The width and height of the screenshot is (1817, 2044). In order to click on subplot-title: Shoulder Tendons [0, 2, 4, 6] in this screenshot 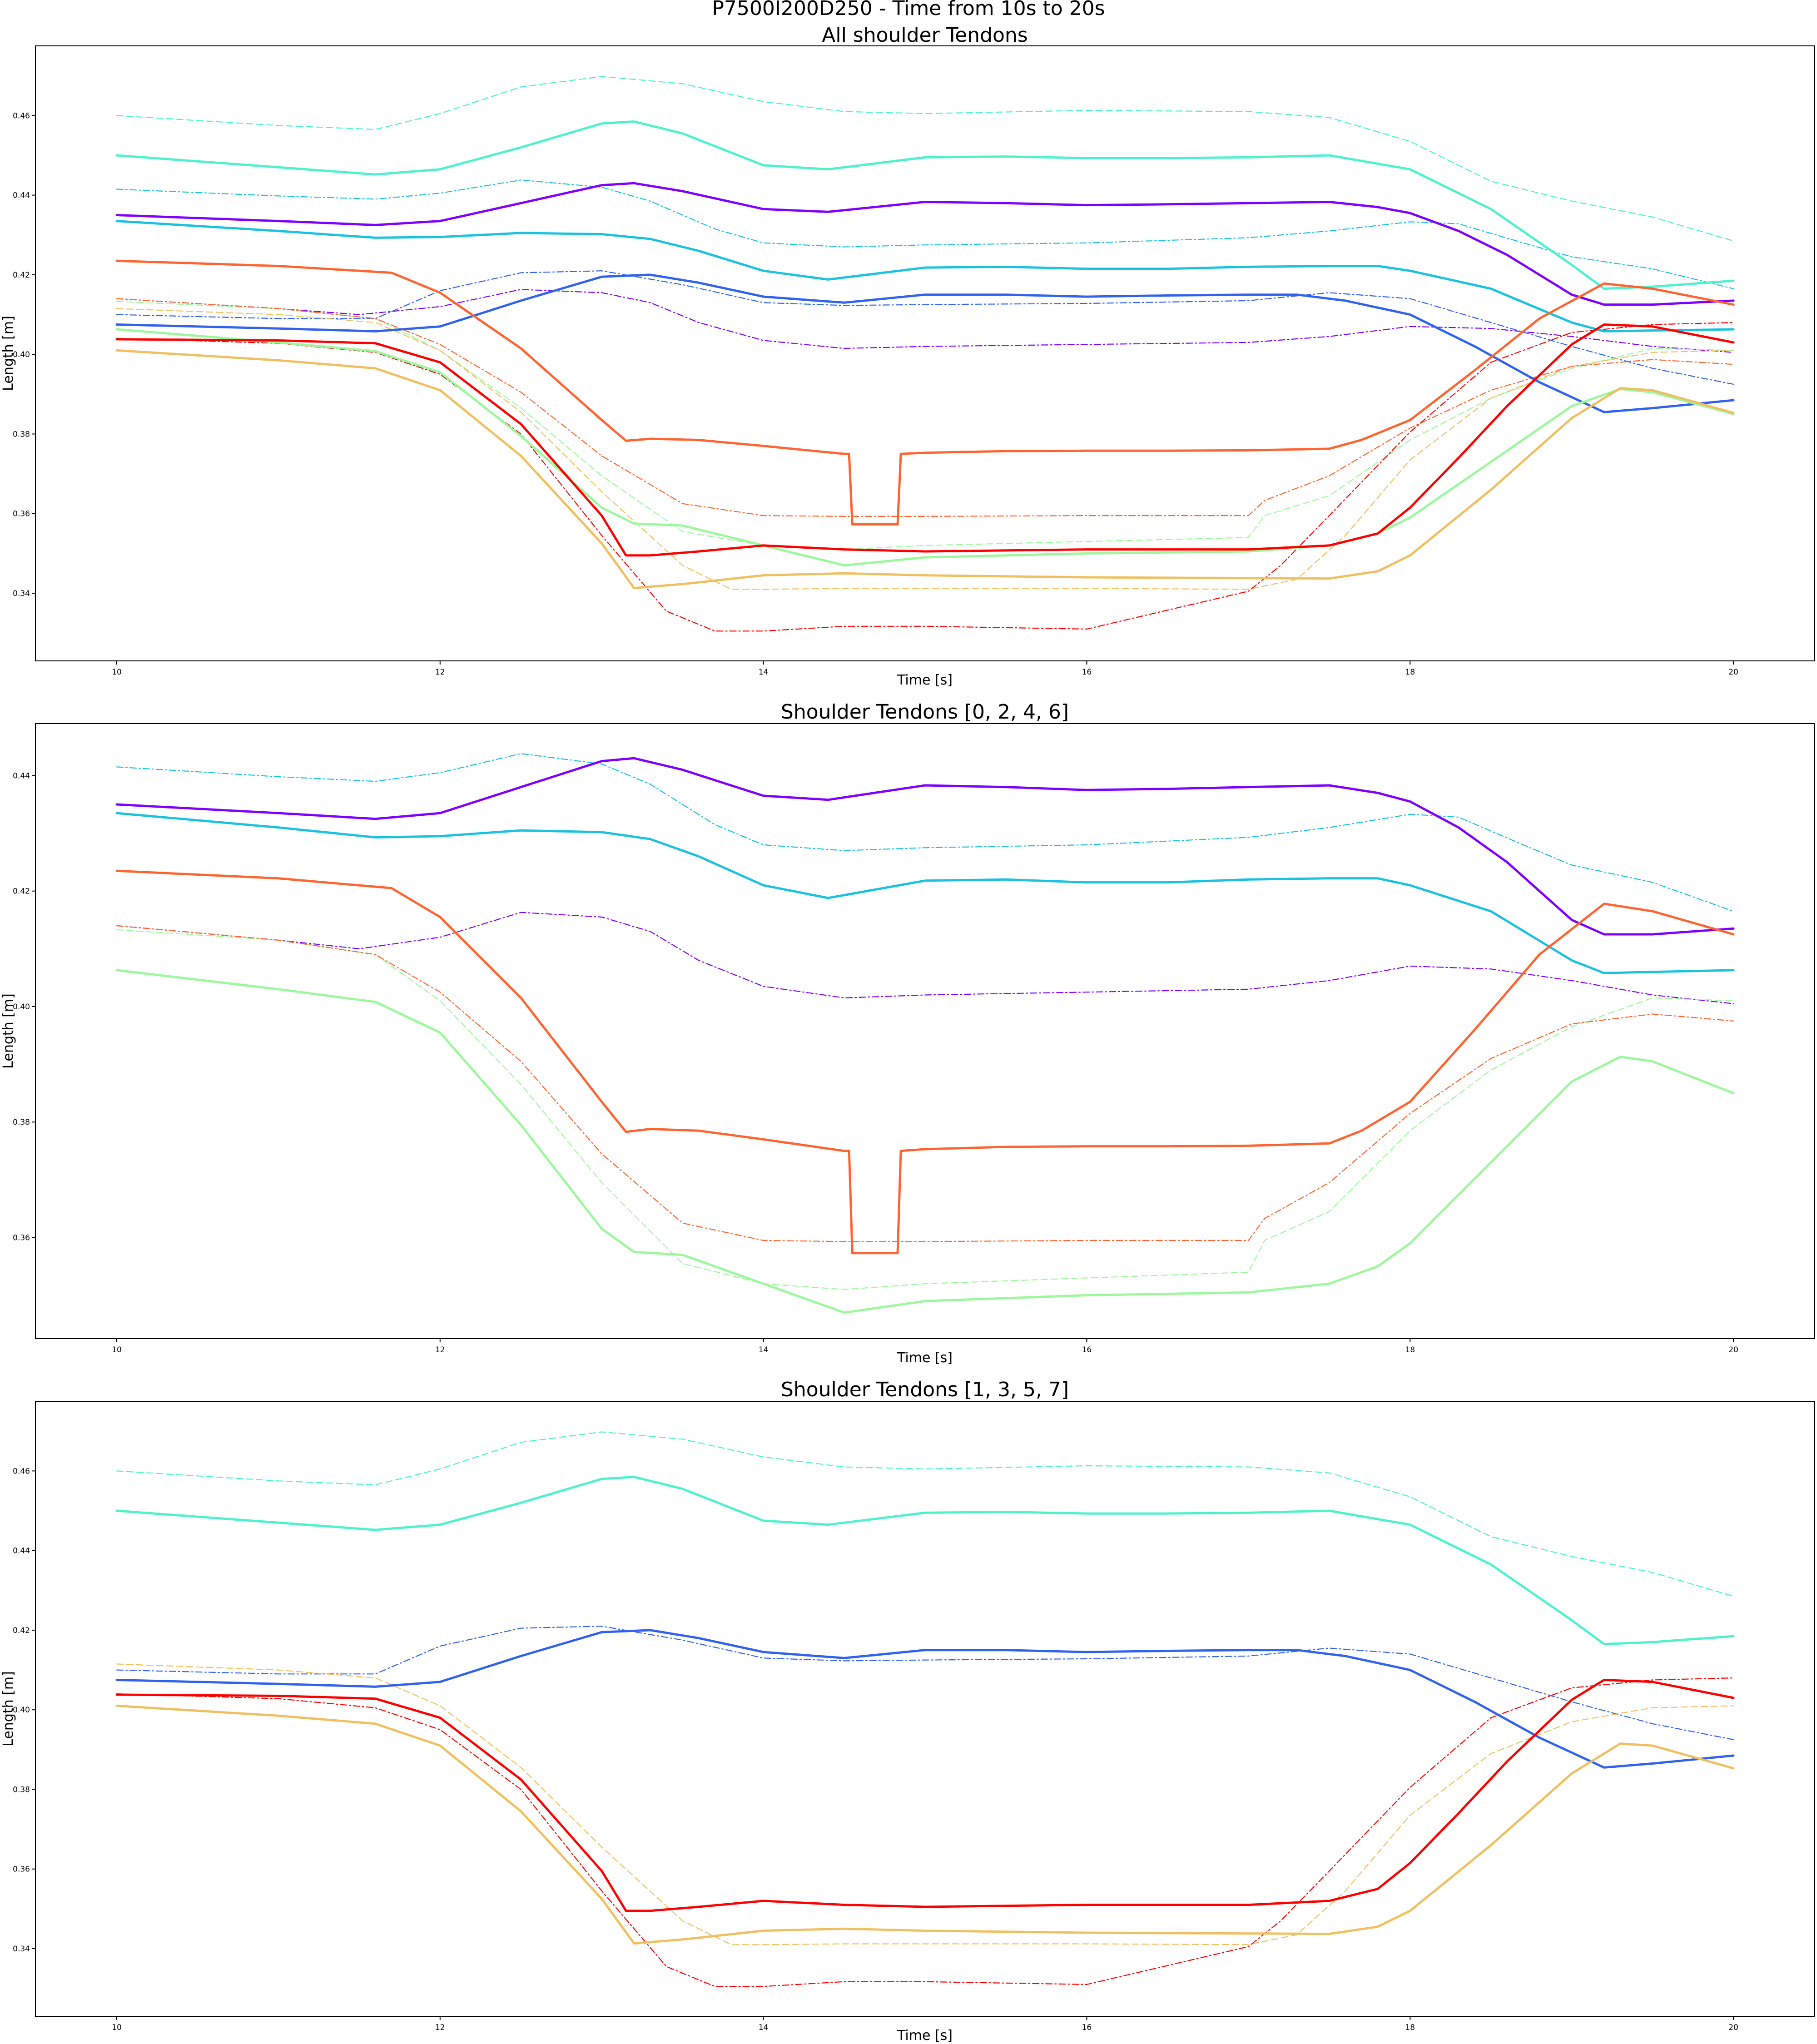, I will do `click(925, 712)`.